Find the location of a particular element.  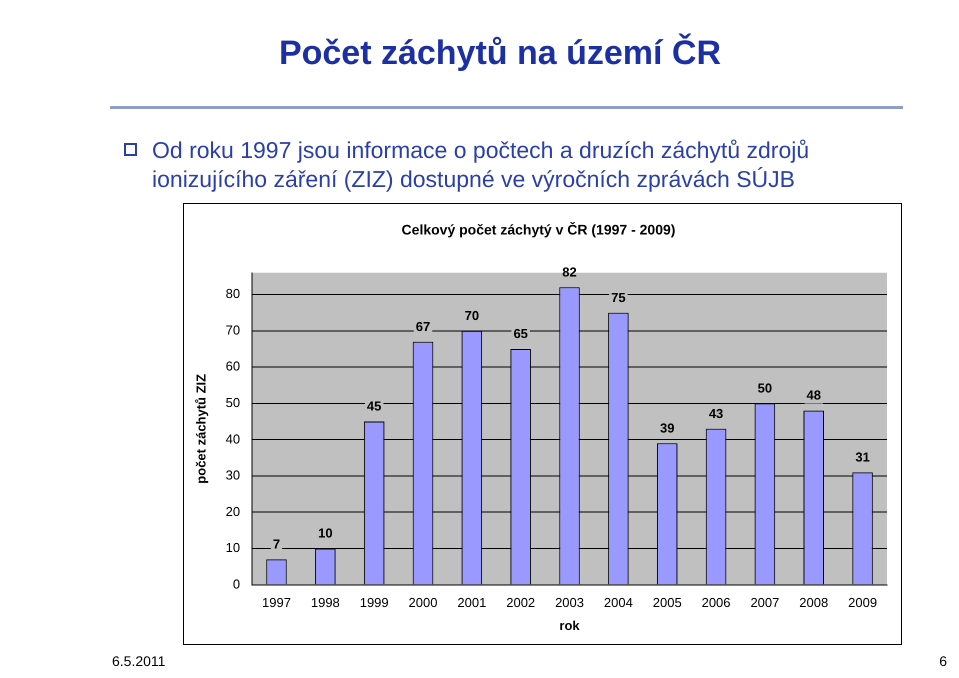

x-tick-label: 2002 is located at coordinates (521, 602).